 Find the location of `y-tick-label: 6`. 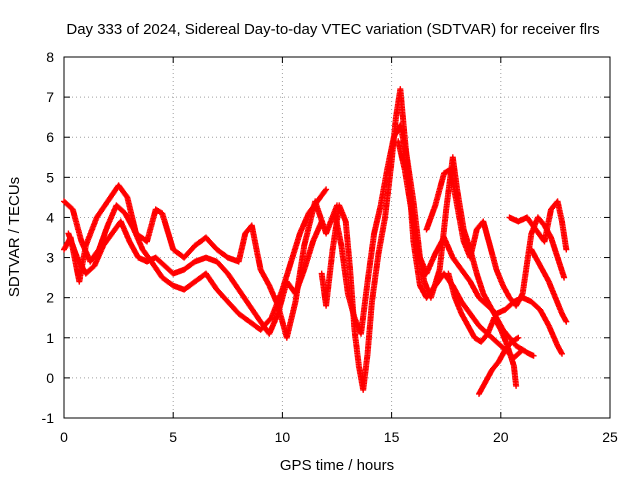

y-tick-label: 6 is located at coordinates (50, 137).